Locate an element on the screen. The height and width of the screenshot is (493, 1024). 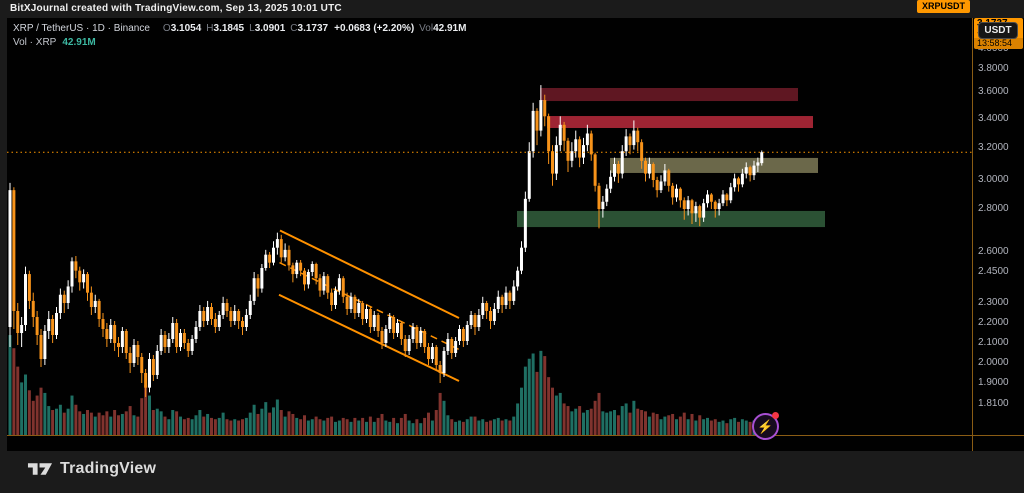
tradingview-logo: TradingView is located at coordinates (91, 469).